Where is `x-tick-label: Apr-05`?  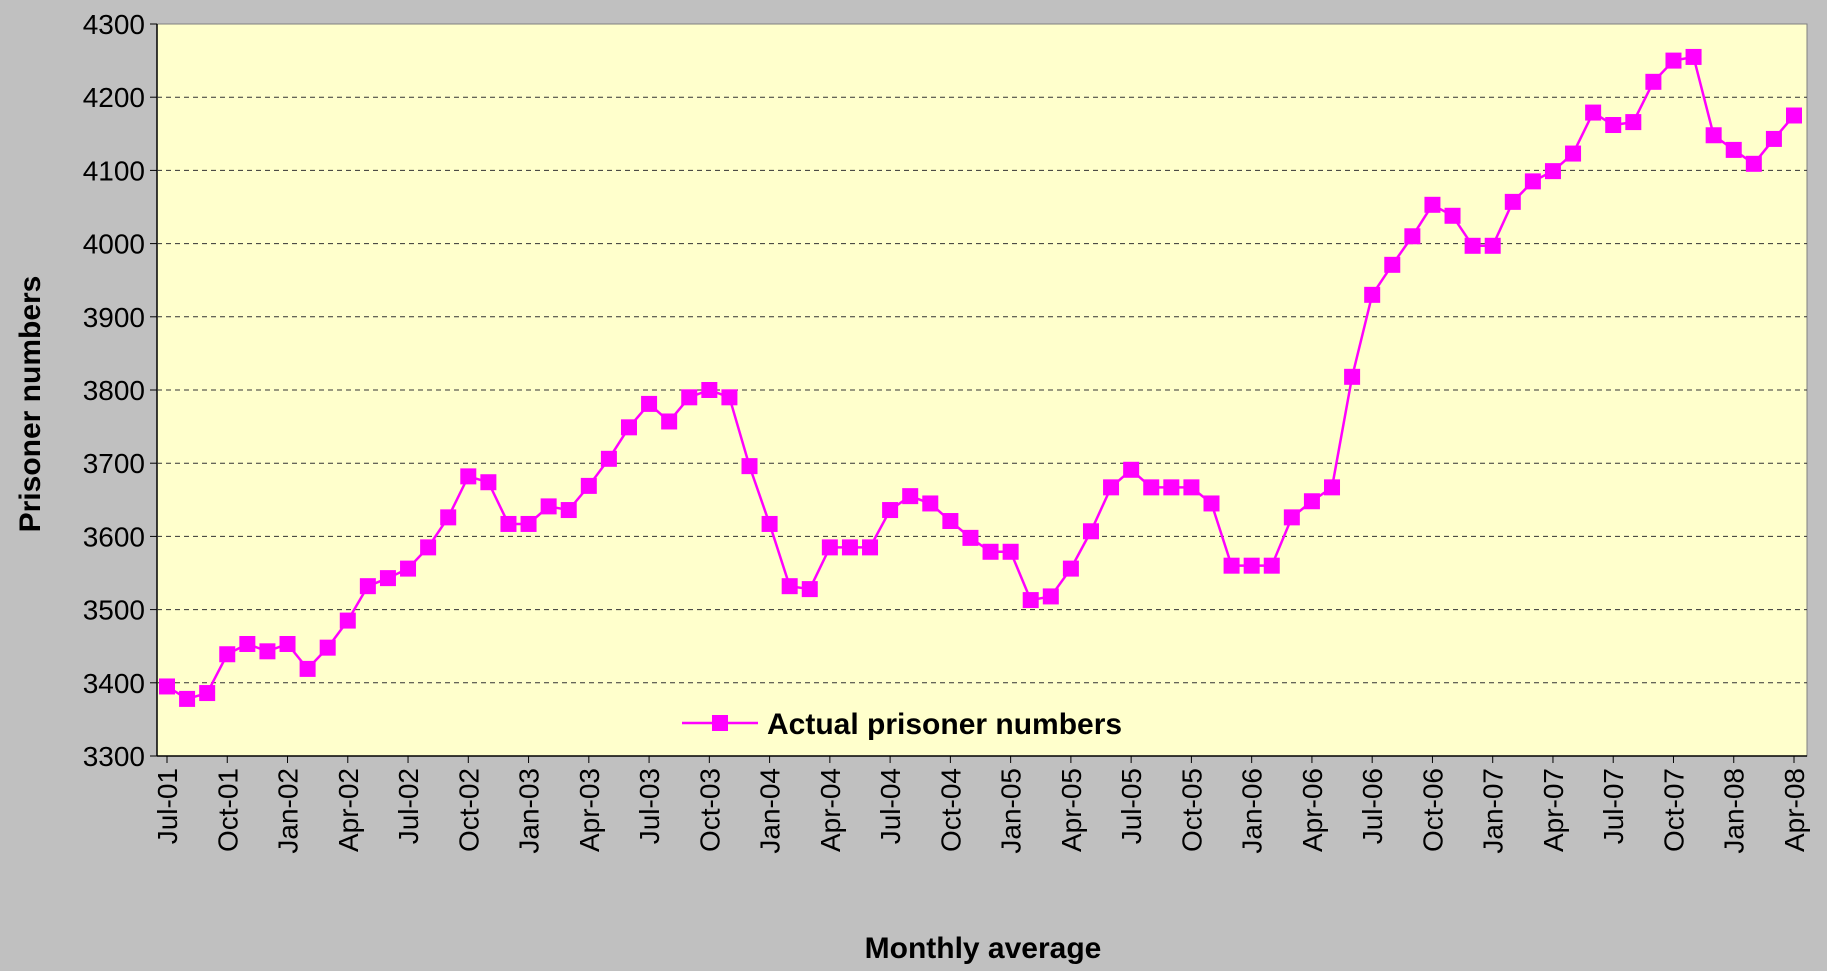 x-tick-label: Apr-05 is located at coordinates (1071, 810).